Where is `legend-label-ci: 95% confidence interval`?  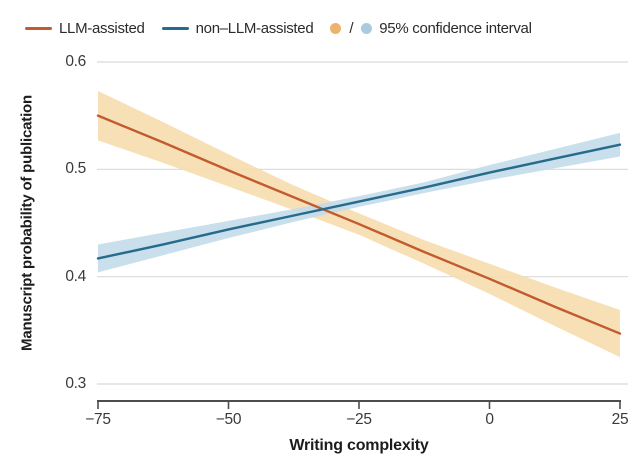
legend-label-ci: 95% confidence interval is located at coordinates (455, 28).